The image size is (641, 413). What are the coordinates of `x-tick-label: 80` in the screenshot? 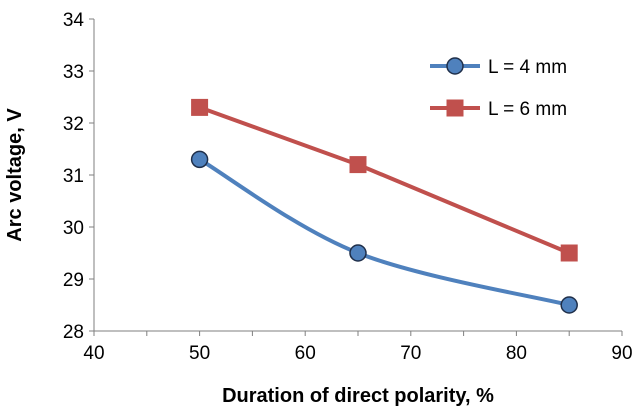 It's located at (516, 353).